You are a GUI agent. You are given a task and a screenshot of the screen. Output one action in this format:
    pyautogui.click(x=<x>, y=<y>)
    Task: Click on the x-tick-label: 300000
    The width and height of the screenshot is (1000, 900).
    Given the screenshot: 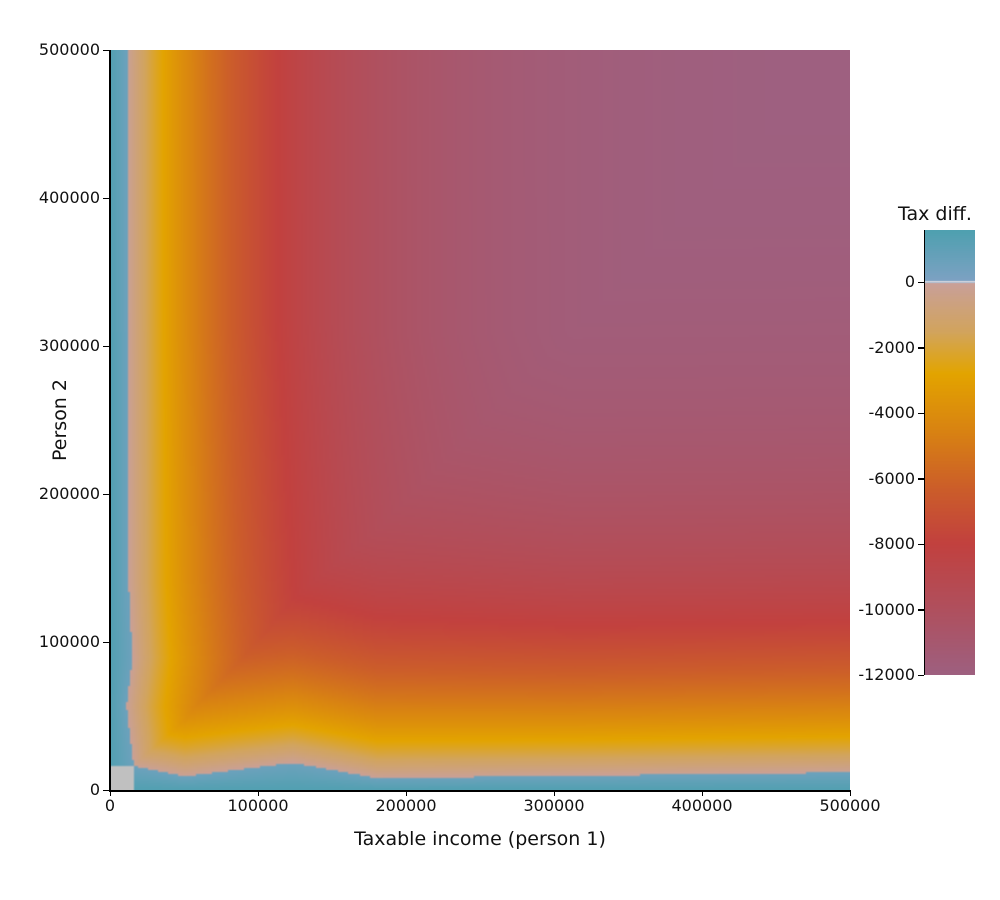 What is the action you would take?
    pyautogui.click(x=554, y=805)
    